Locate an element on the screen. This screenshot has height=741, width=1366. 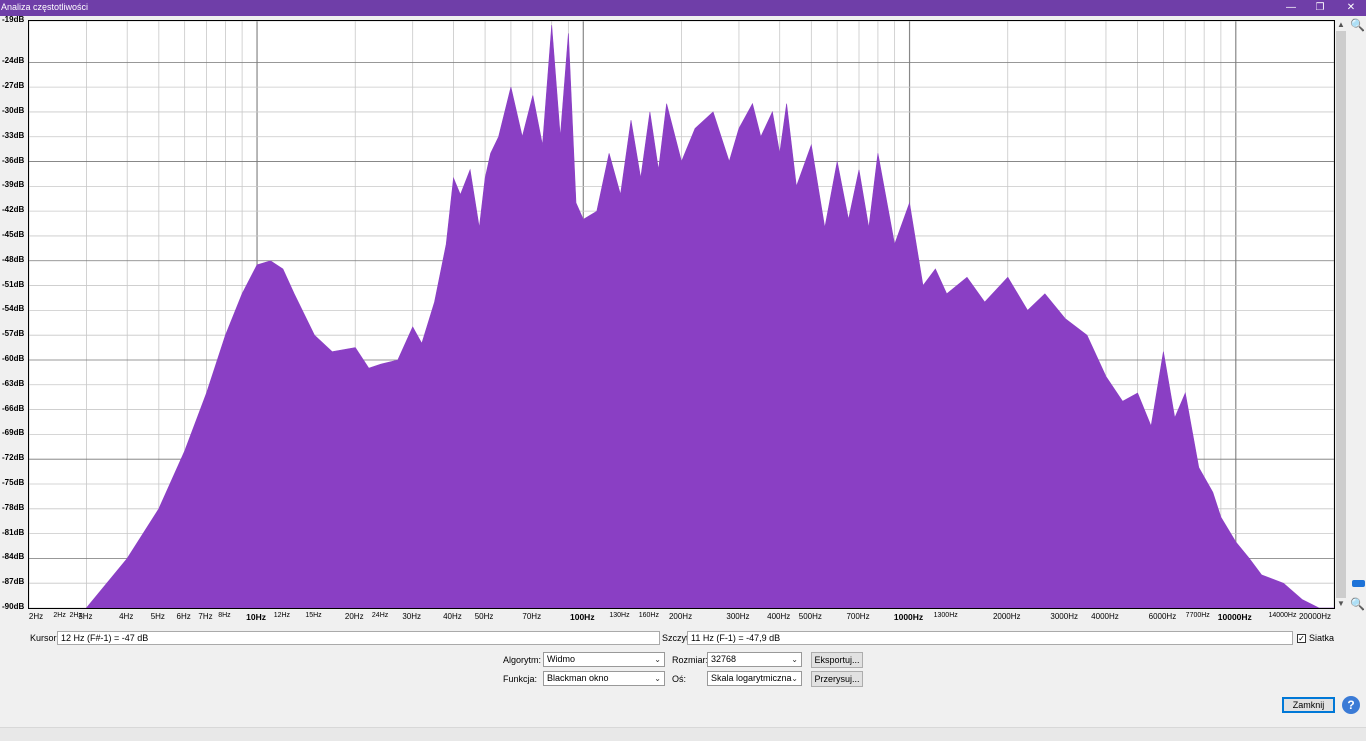
y-tick-label: -78dB is located at coordinates (13, 507).